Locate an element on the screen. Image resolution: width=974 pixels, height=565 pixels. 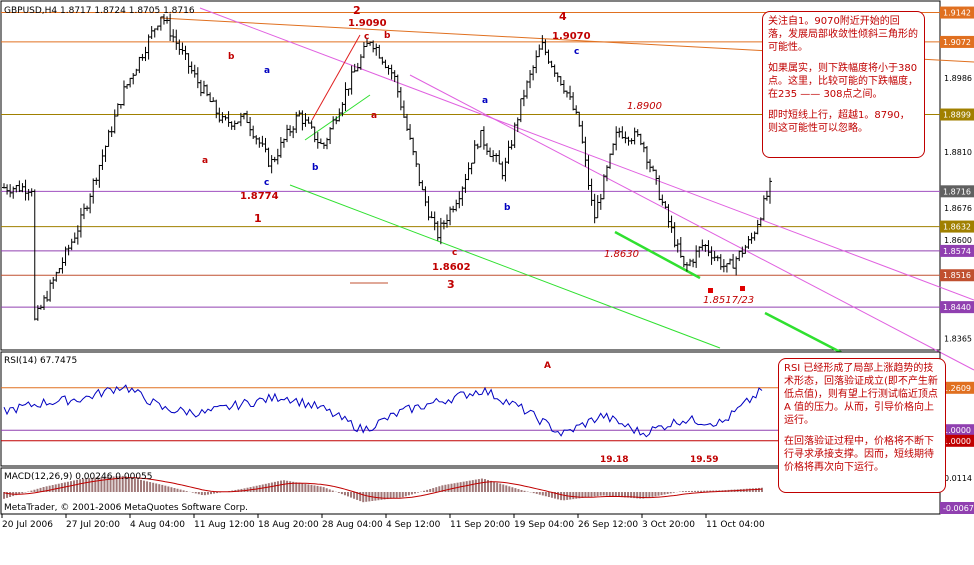
price-label: 1.9070 is located at coordinates (571, 36).